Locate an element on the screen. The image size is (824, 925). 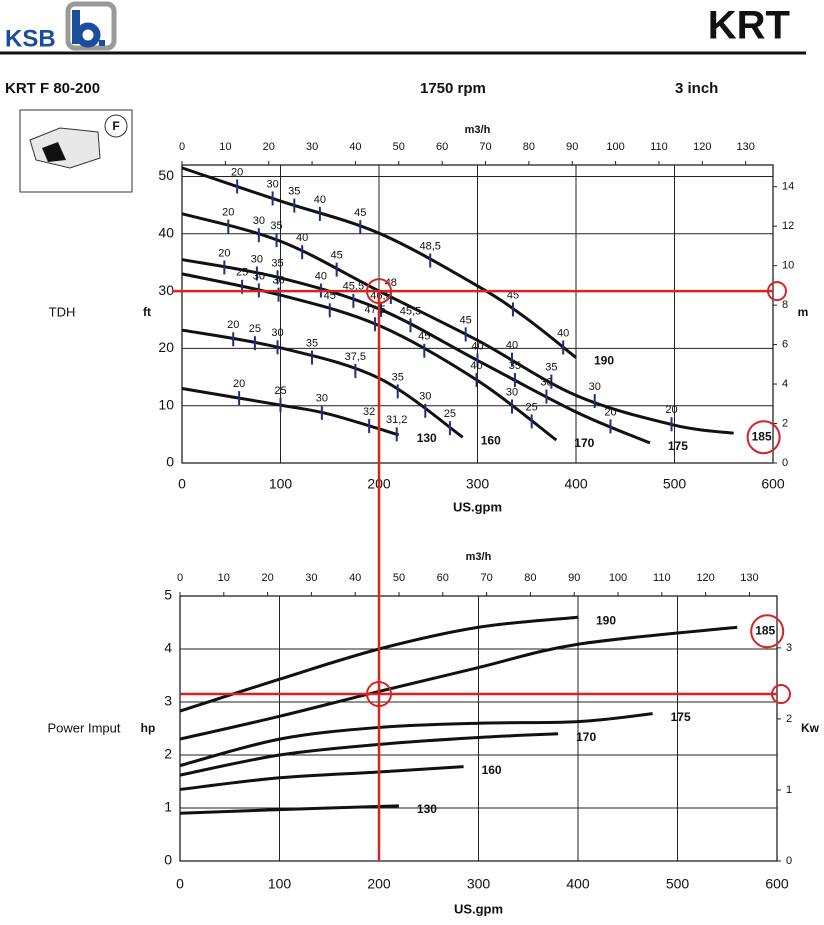
x2-tick-label: 100 is located at coordinates (615, 147).